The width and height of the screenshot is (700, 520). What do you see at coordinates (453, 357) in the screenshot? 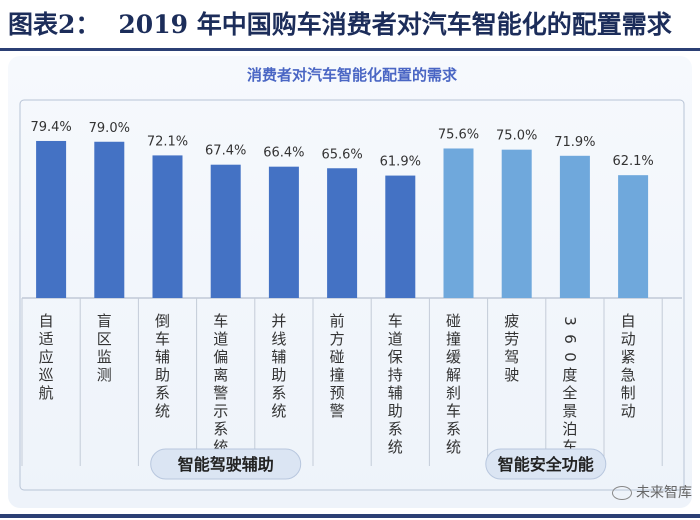
I see `category-label-char: 缓` at bounding box center [453, 357].